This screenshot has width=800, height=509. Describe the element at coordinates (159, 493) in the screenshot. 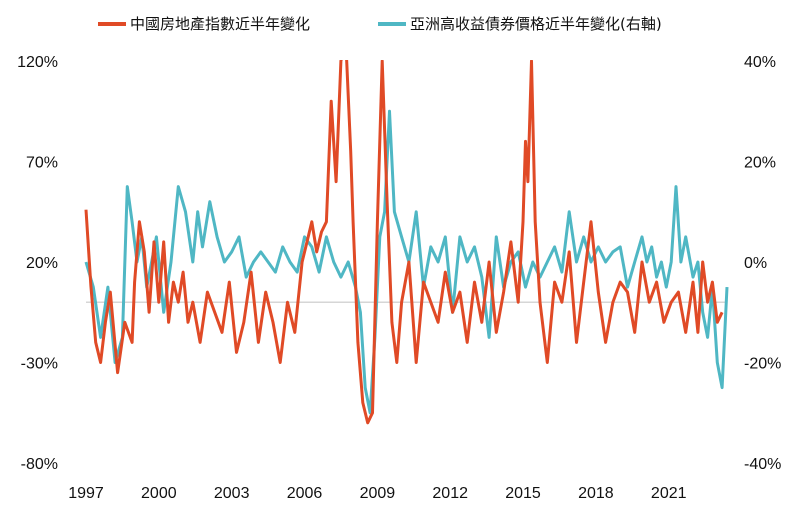

I see `x-axis-tick-label: 2000` at that location.